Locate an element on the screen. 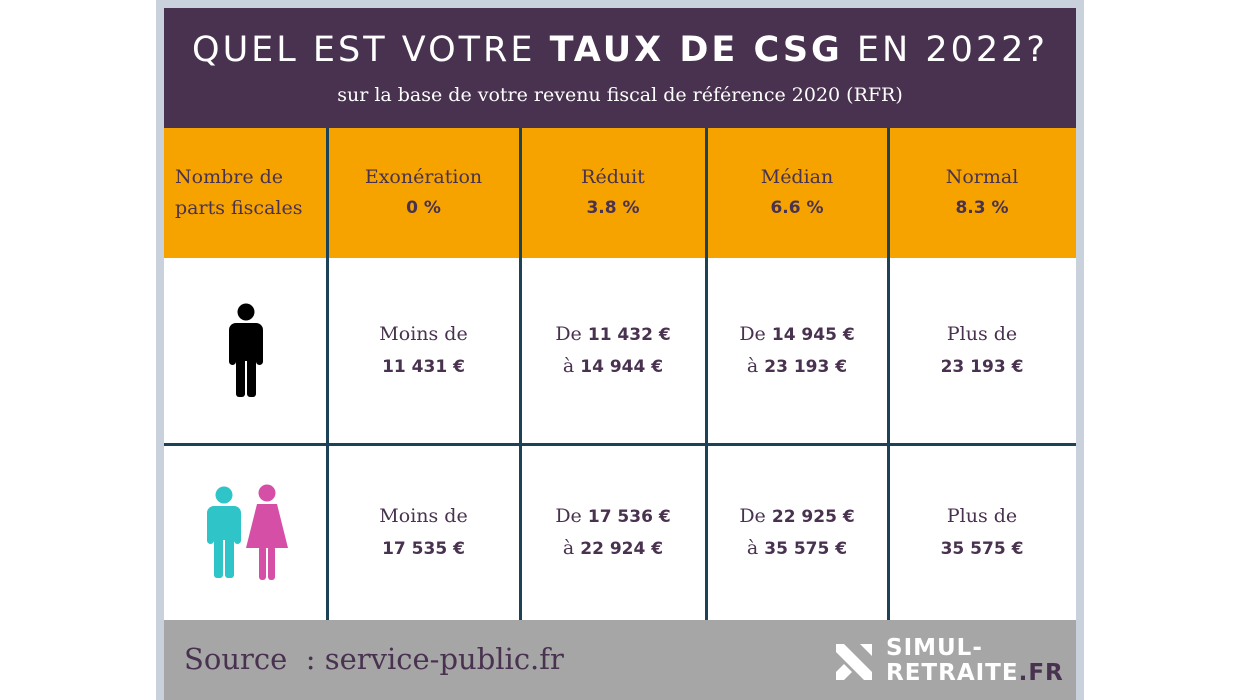 The width and height of the screenshot is (1240, 700). header-parts-fiscales: Nombre de parts fiscales is located at coordinates (245, 193).